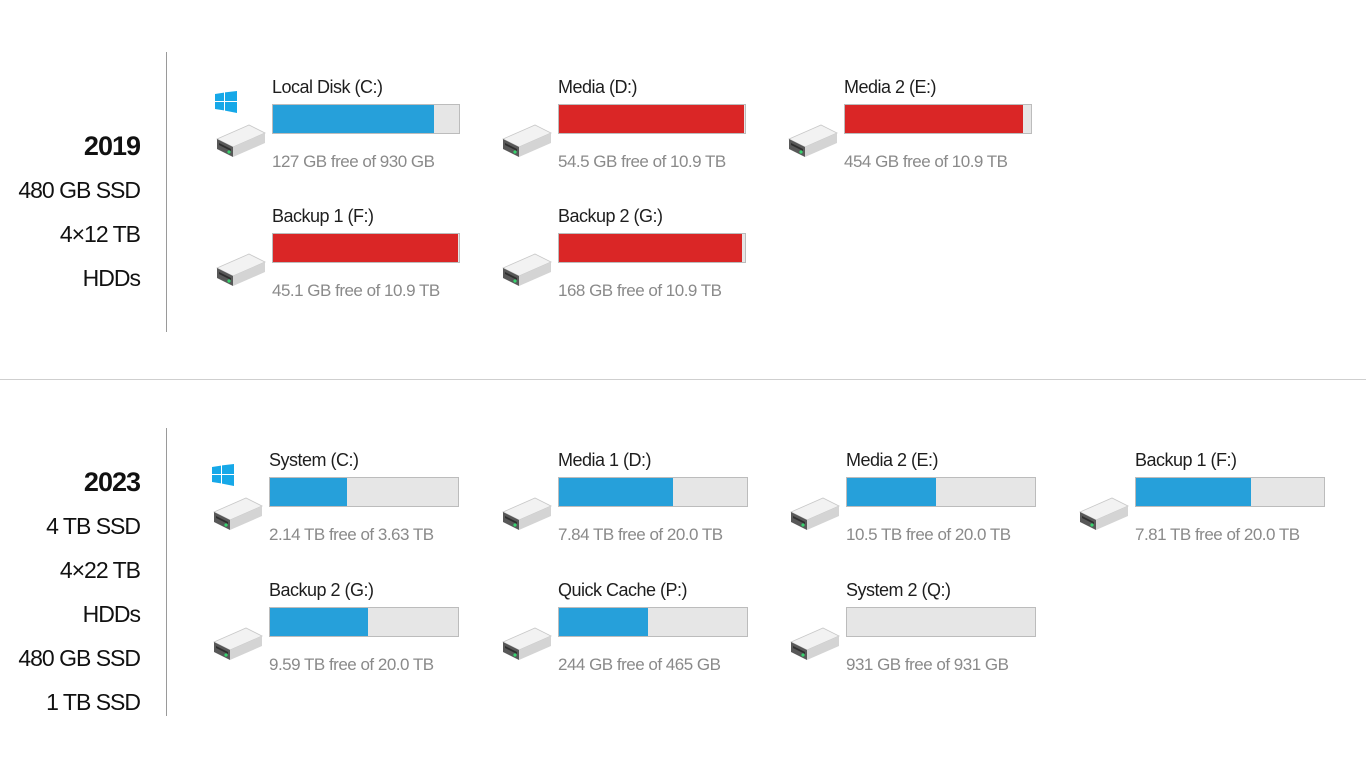  I want to click on free-space-text: 45.1 GB free of 10.9 TB, so click(356, 290).